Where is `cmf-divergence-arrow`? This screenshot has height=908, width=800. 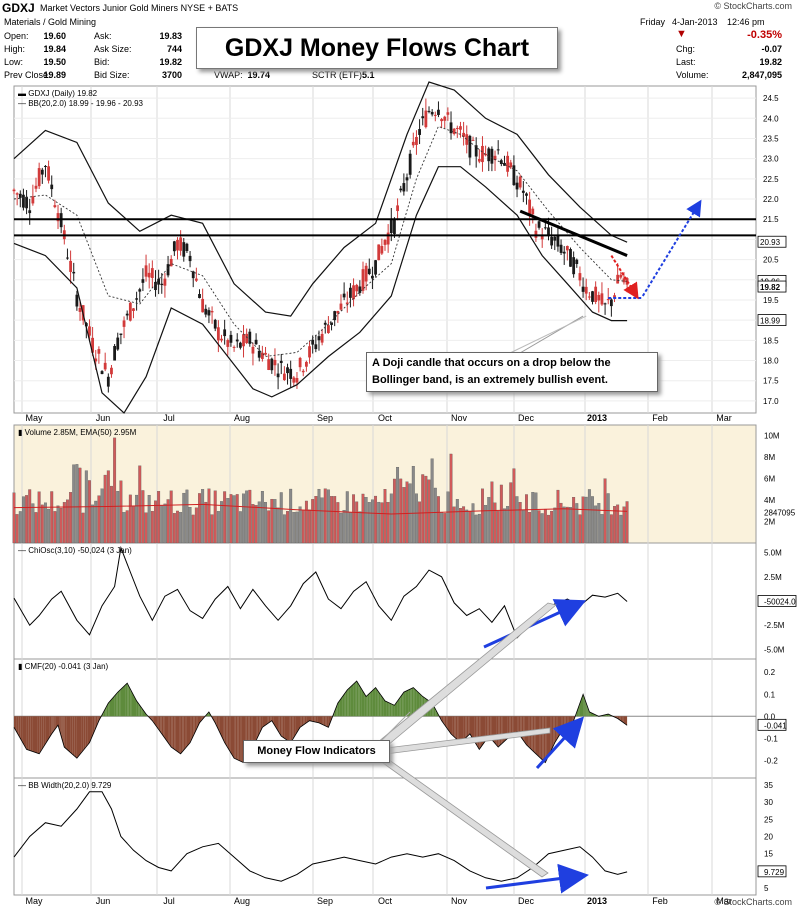 cmf-divergence-arrow is located at coordinates (560, 743).